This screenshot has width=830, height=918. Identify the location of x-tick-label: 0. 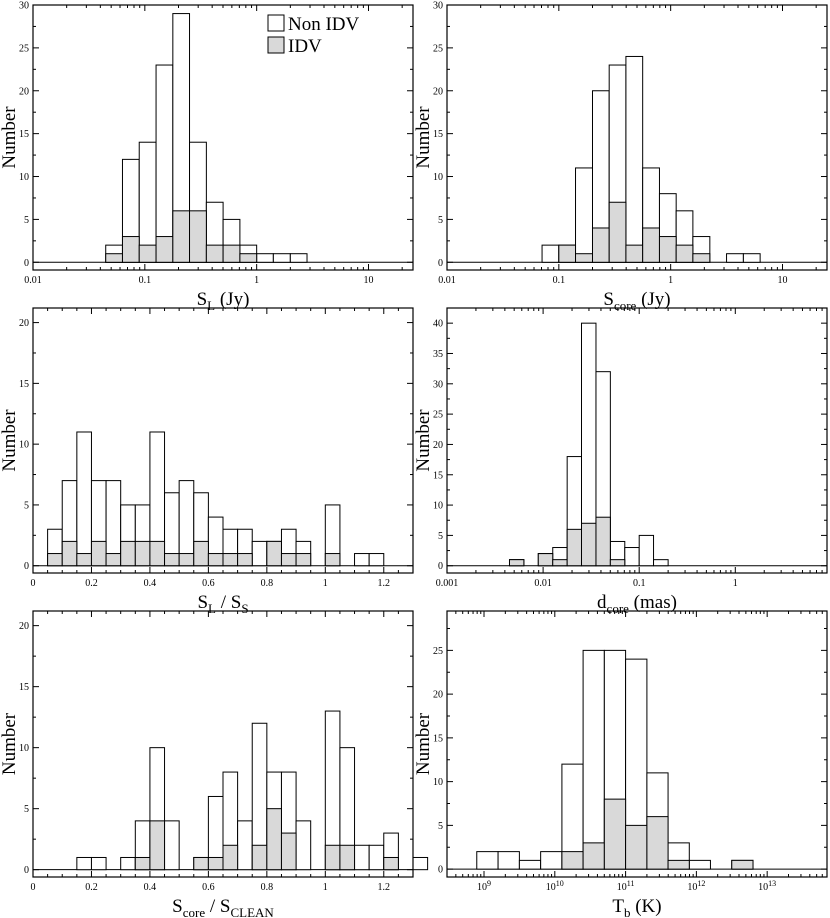
(33, 887).